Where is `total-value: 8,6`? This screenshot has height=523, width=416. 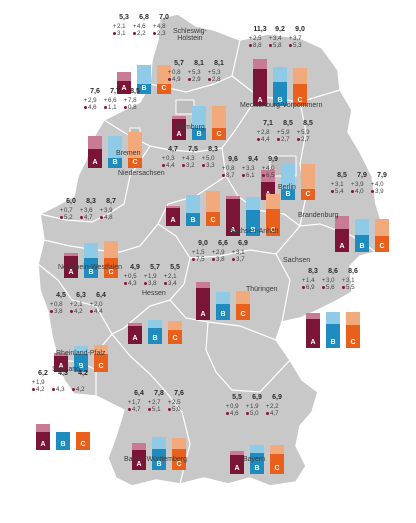
total-value: 8,6 is located at coordinates (333, 271).